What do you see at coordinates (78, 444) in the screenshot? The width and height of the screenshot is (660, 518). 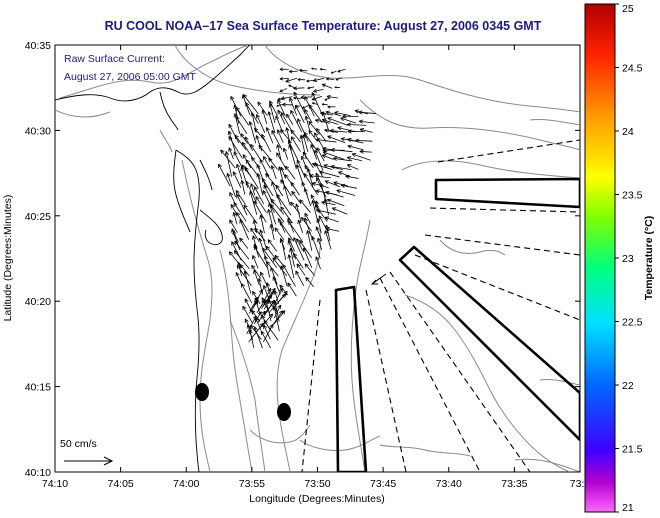 I see `scale-label: 50 cm/s` at bounding box center [78, 444].